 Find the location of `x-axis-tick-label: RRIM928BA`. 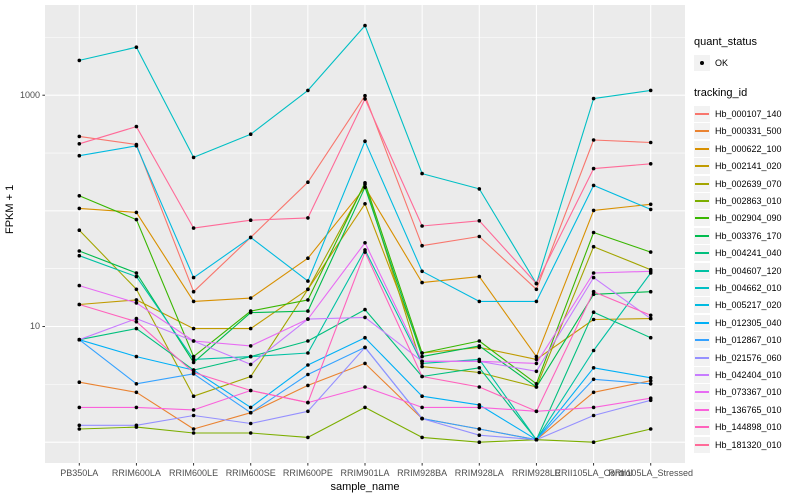

x-axis-tick-label: RRIM928BA is located at coordinates (422, 473).